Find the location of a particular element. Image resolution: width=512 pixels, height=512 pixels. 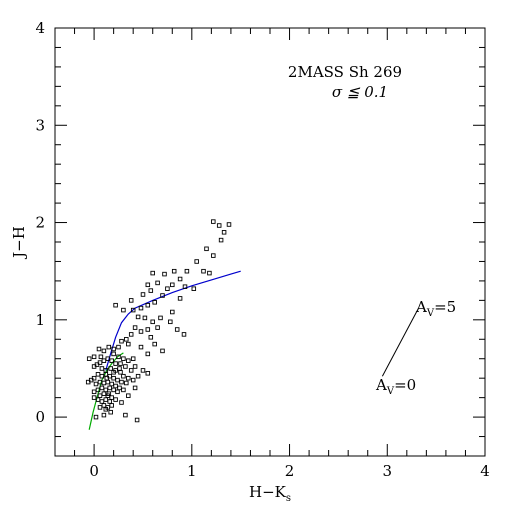

vector-end-label-subscript: V is located at coordinates (430, 313).